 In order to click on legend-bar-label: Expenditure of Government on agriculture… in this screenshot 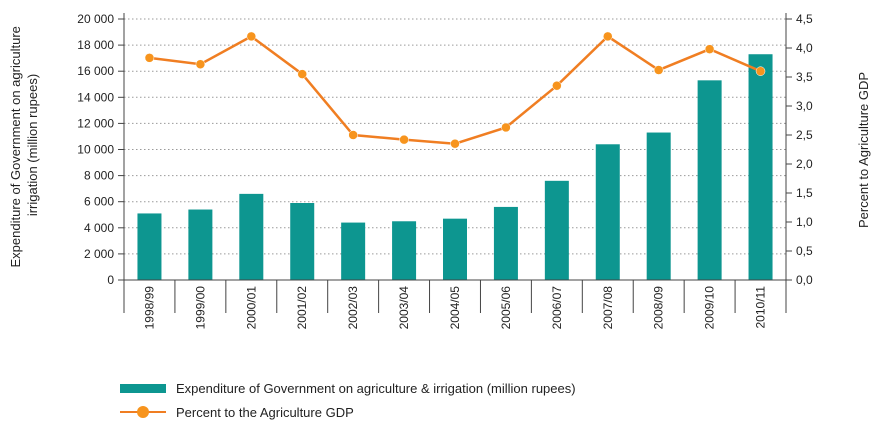, I will do `click(376, 388)`.